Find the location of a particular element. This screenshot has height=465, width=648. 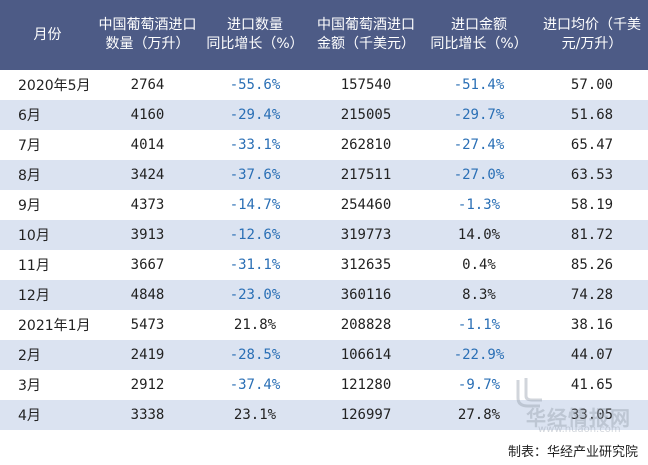

column-header: 进口金额同比增长（%） is located at coordinates (479, 35).